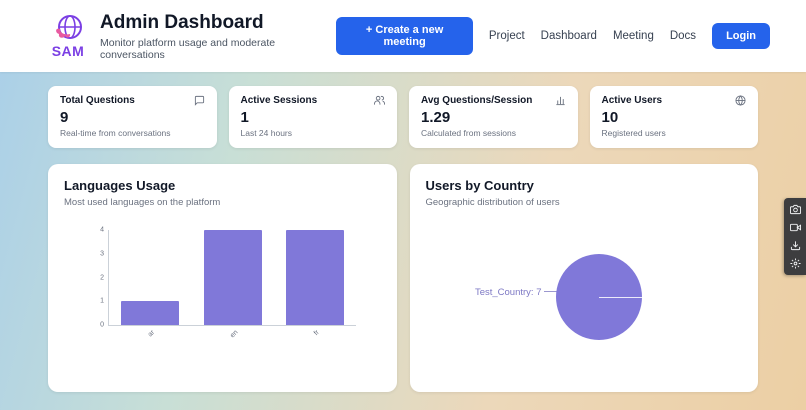  What do you see at coordinates (68, 29) in the screenshot?
I see `logo-globe-icon` at bounding box center [68, 29].